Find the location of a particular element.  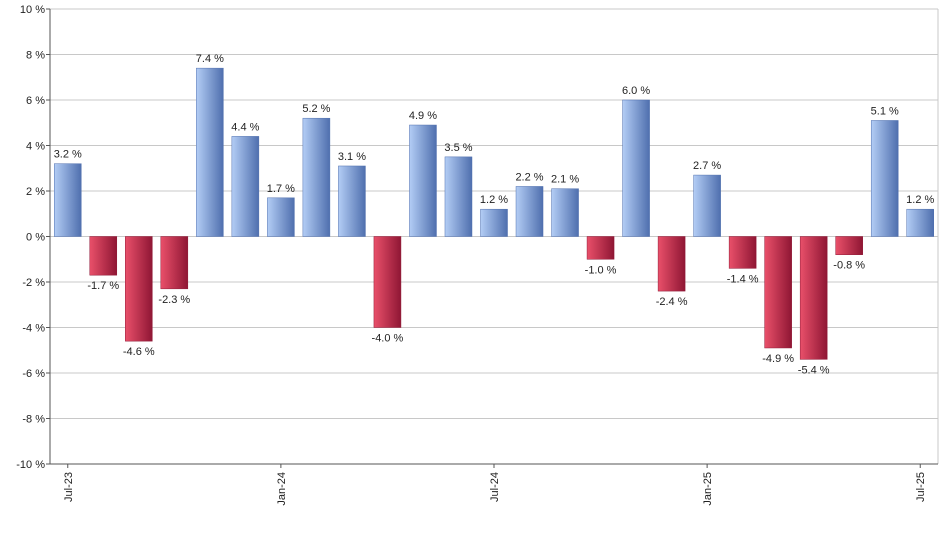

data-label: -4.9 % is located at coordinates (778, 359).